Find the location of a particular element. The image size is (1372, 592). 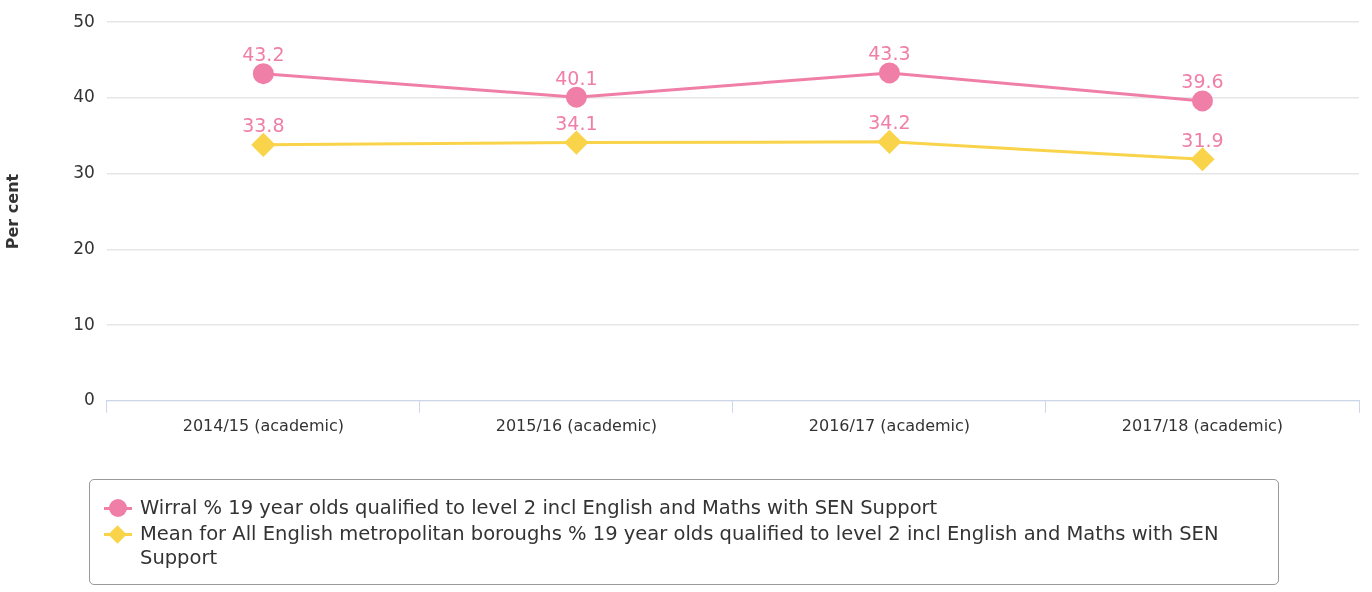

data-label: 33.8 is located at coordinates (263, 125).